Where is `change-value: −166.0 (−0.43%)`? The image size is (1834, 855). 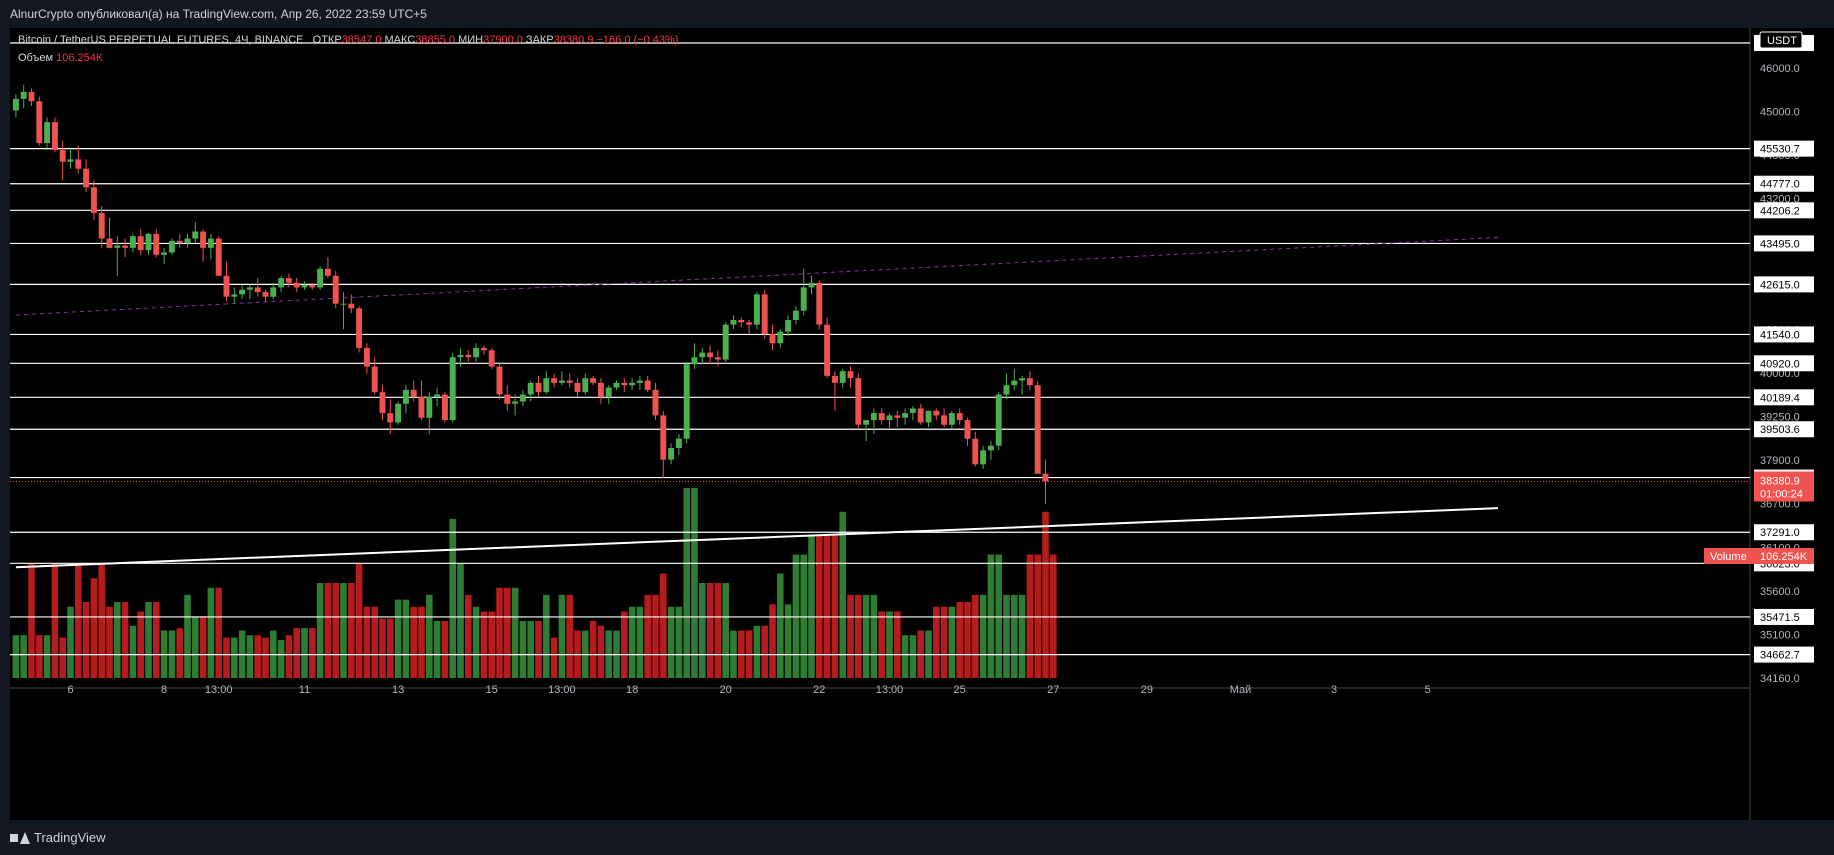 change-value: −166.0 (−0.43%) is located at coordinates (637, 40).